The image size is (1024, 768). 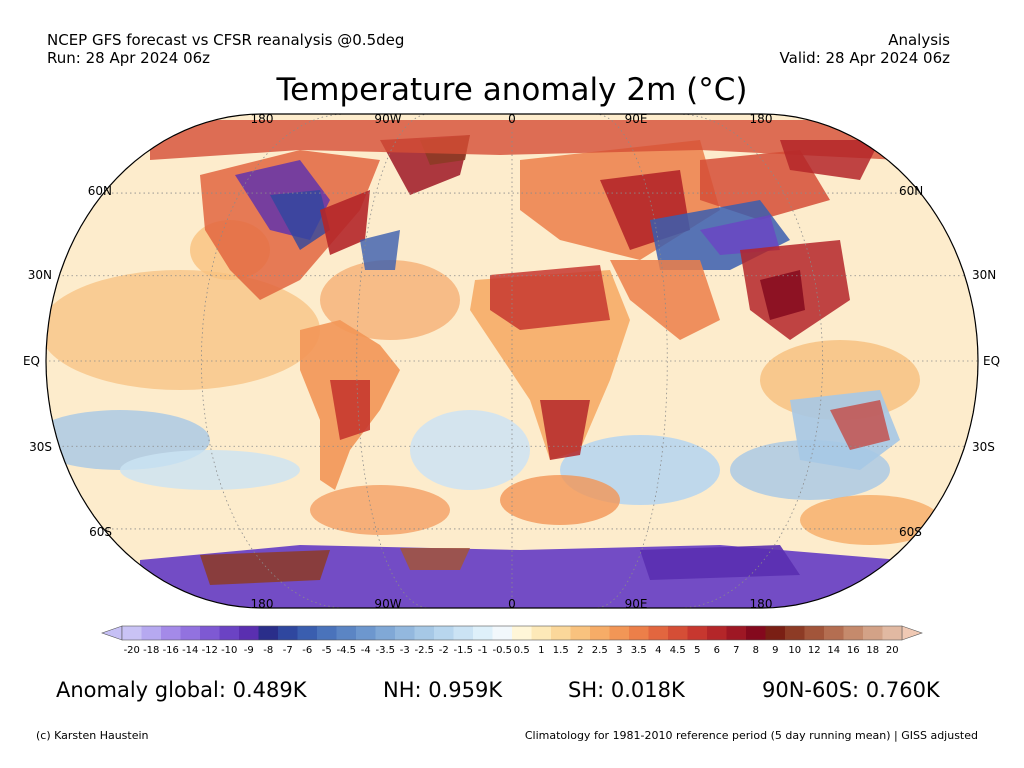 I want to click on valid-time: Valid: 28 Apr 2024 06z, so click(x=864, y=58).